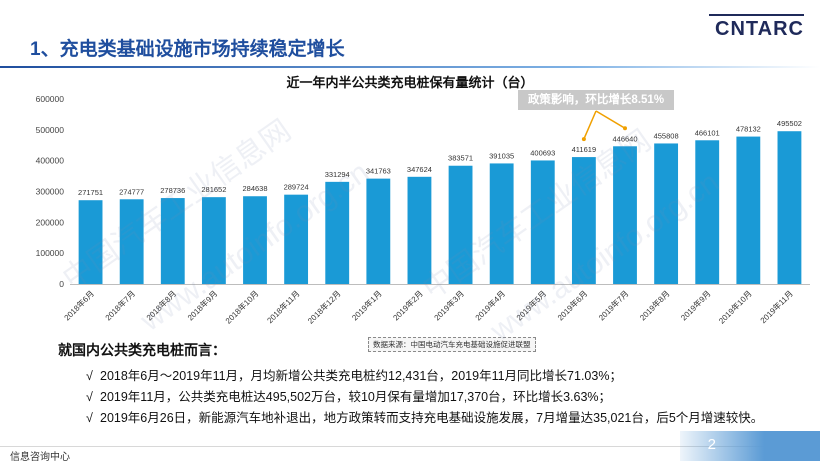  What do you see at coordinates (419, 169) in the screenshot?
I see `bar-value-label: 347624` at bounding box center [419, 169].